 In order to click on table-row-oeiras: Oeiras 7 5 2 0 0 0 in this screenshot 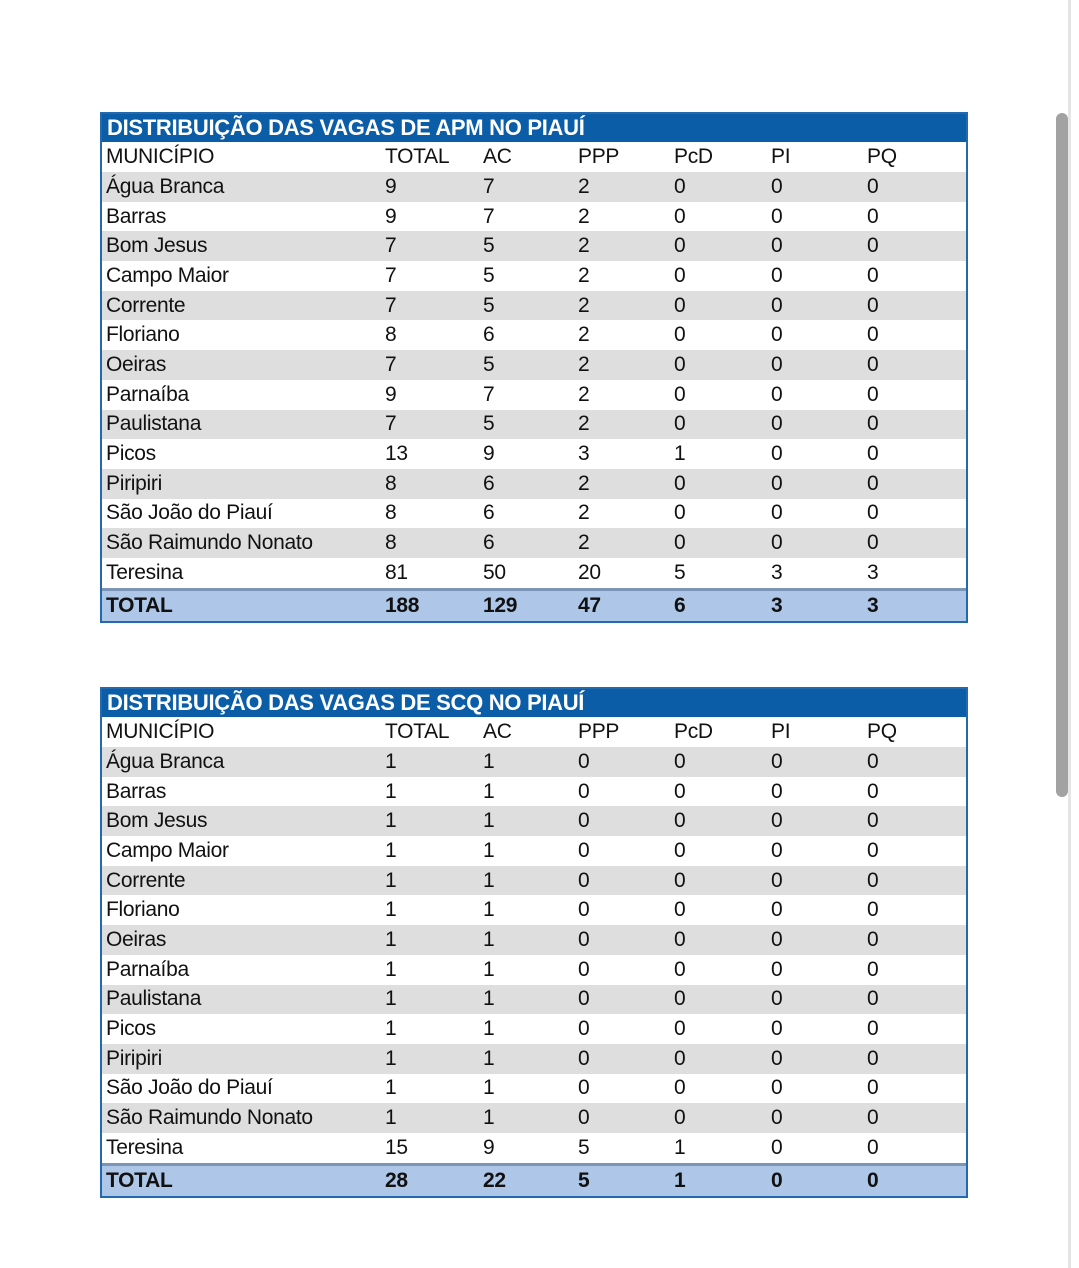, I will do `click(534, 365)`.